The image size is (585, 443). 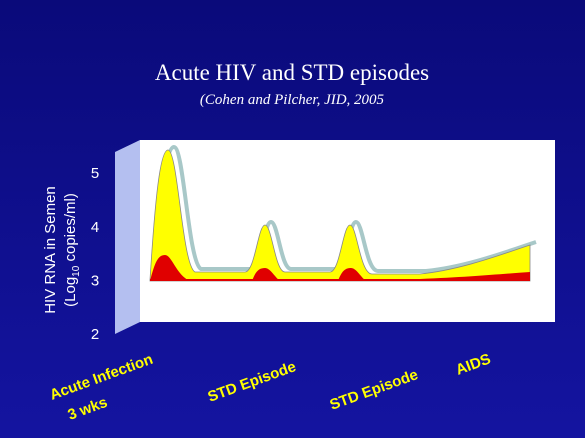 What do you see at coordinates (95, 173) in the screenshot?
I see `y-tick-label: 5` at bounding box center [95, 173].